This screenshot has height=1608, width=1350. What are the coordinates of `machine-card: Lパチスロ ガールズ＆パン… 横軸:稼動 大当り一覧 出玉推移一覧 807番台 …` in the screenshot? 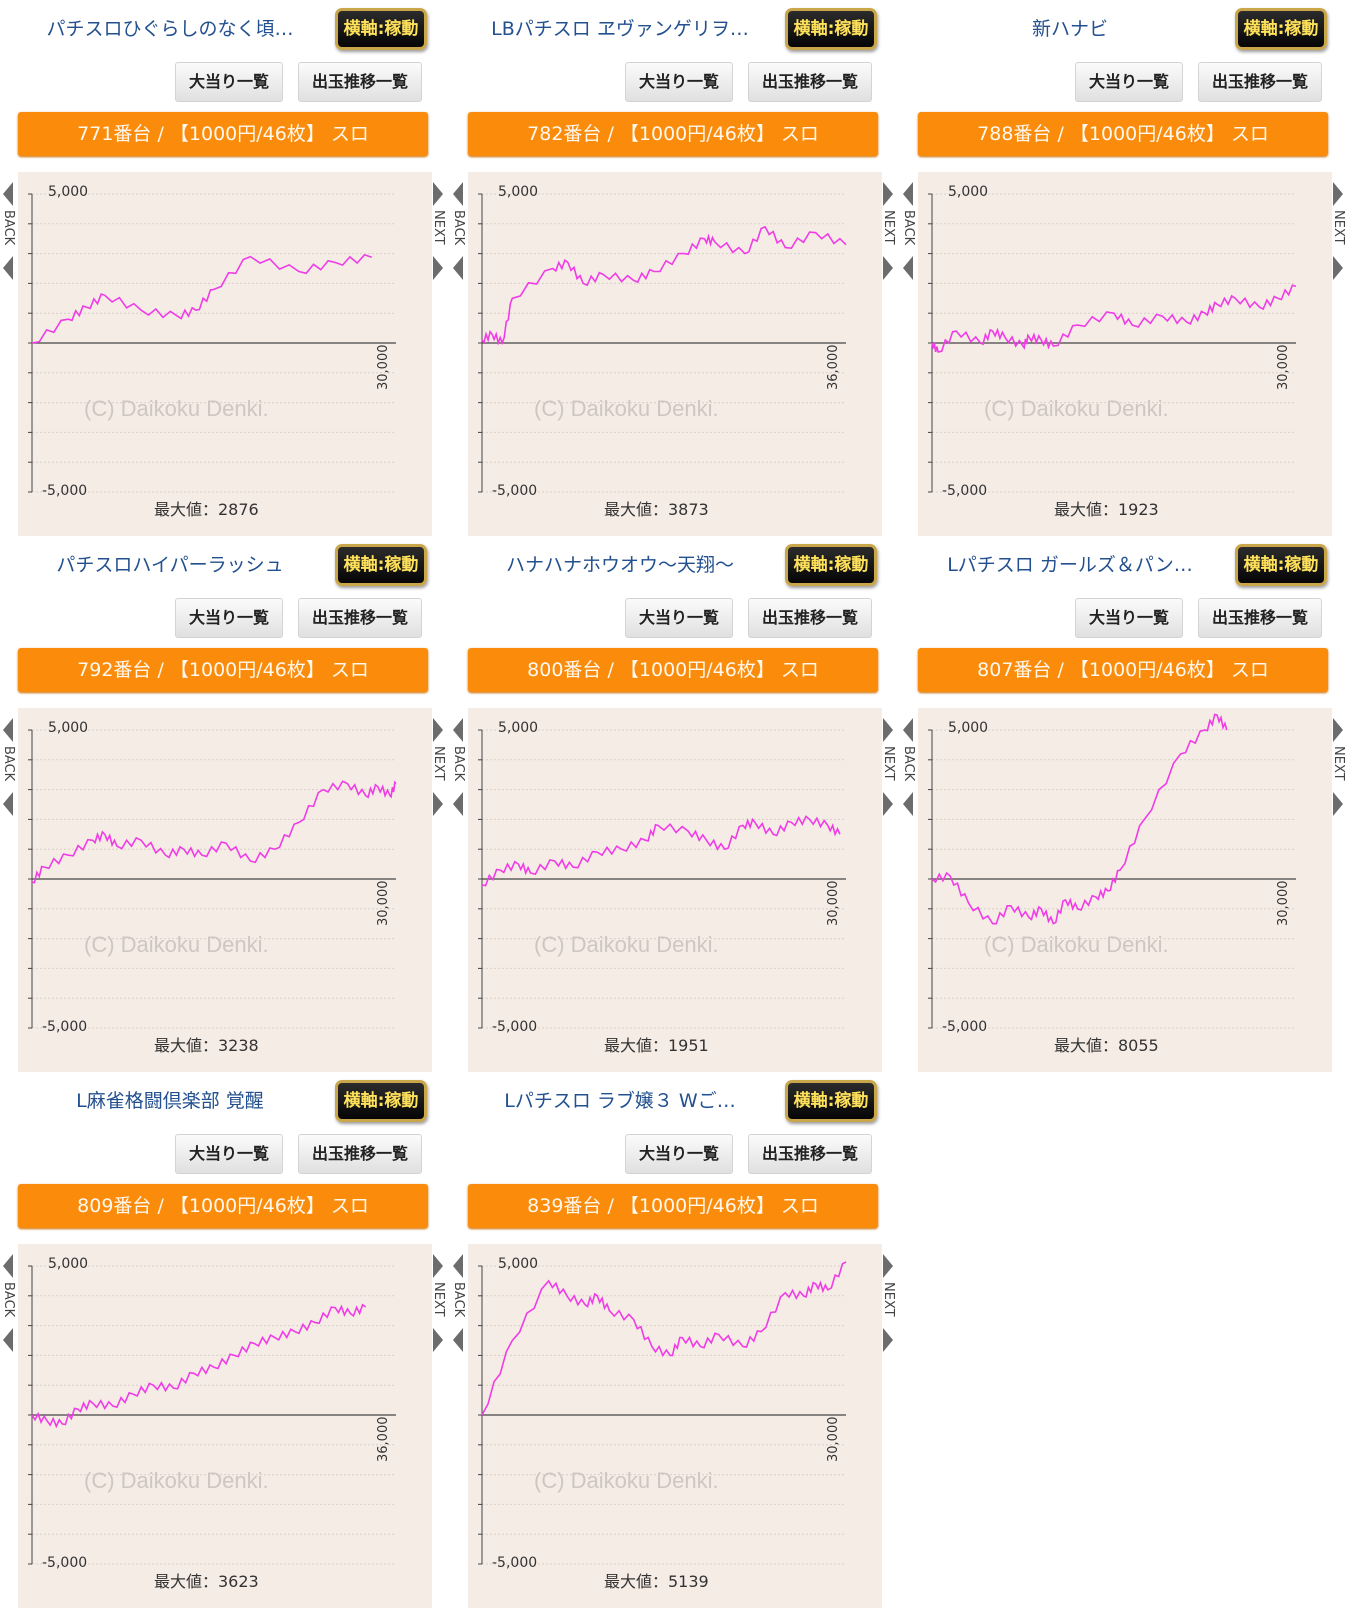 It's located at (1125, 804).